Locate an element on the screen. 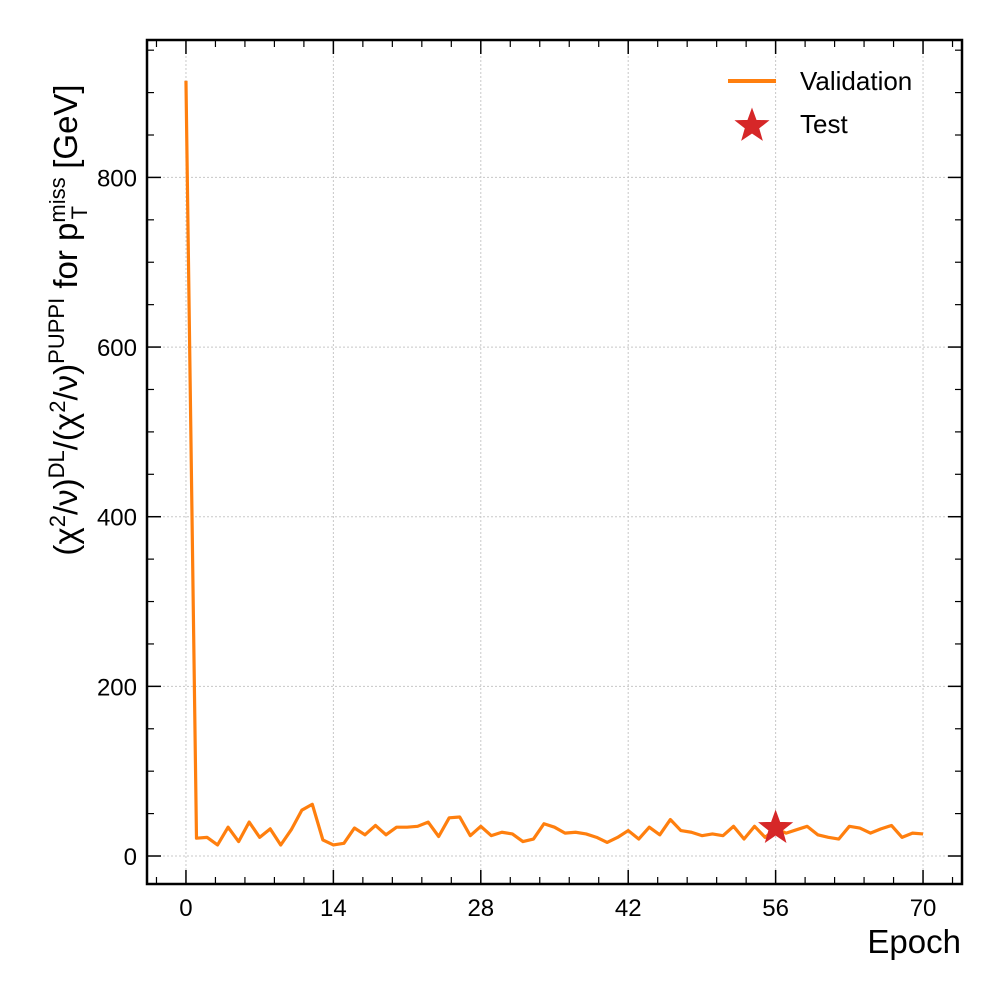 This screenshot has width=1000, height=1000. legend: Validation Test is located at coordinates (820, 103).